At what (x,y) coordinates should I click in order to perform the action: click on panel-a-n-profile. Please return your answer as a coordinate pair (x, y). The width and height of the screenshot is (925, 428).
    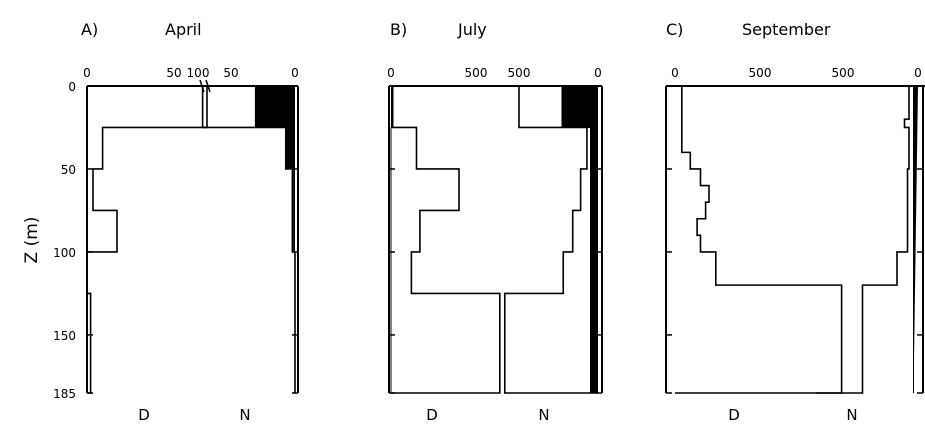
    Looking at the image, I should click on (248, 239).